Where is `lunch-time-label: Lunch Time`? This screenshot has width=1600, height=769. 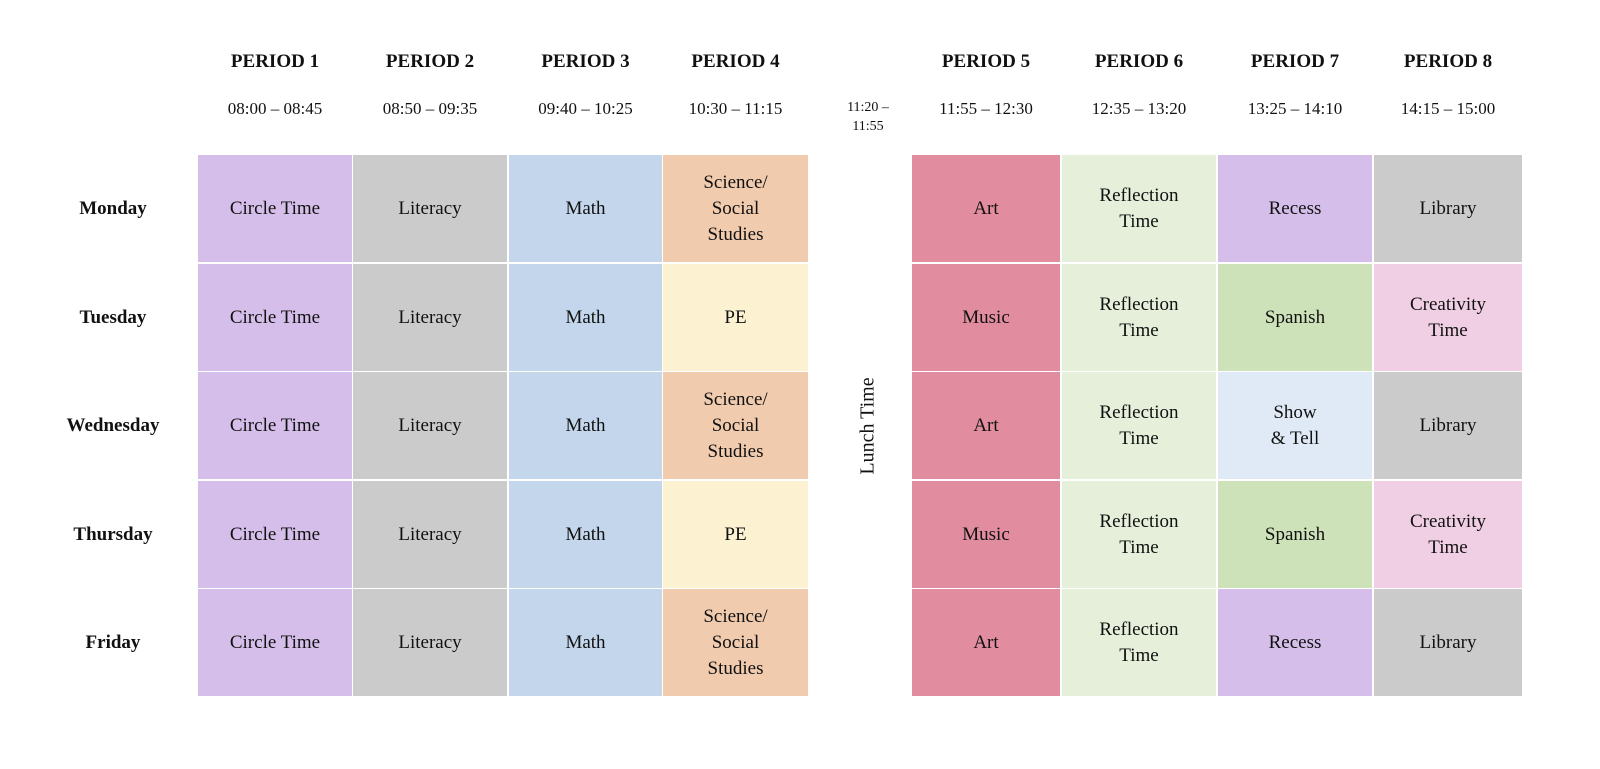 lunch-time-label: Lunch Time is located at coordinates (867, 426).